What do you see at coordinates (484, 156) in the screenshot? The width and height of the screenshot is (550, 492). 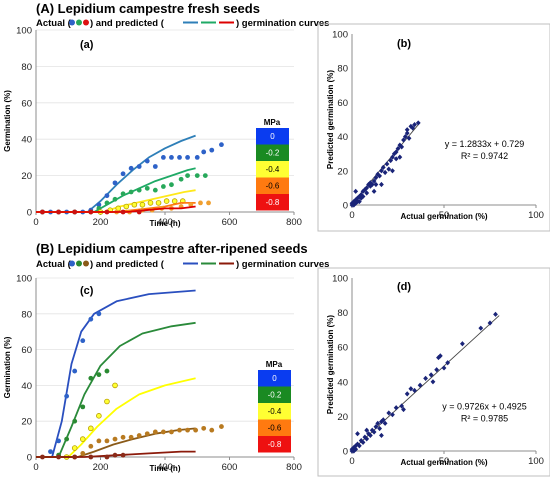 I see `r-squared: R² = 0.9742` at bounding box center [484, 156].